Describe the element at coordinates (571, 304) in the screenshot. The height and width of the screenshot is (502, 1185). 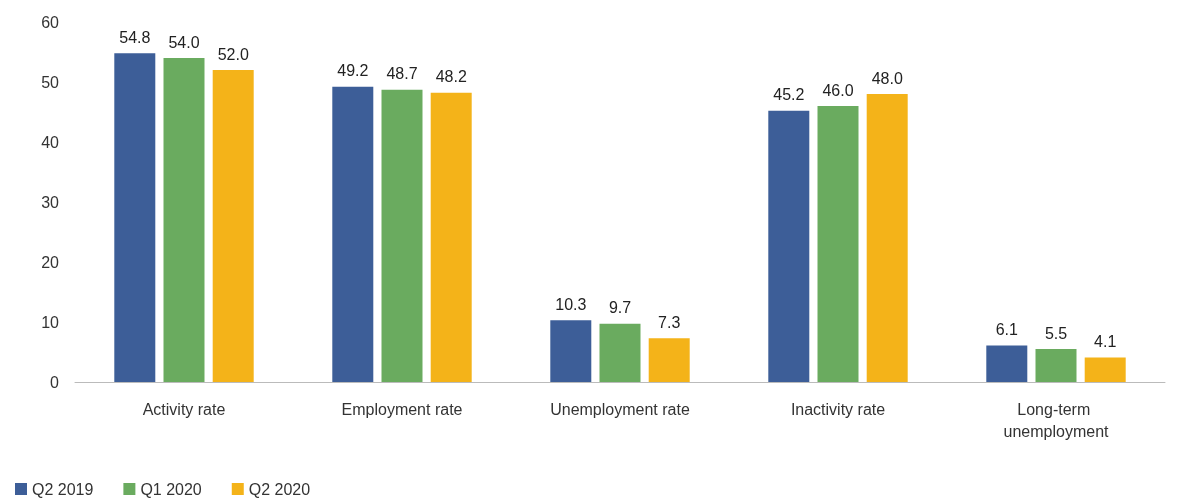
I see `data-label: 10.3` at that location.